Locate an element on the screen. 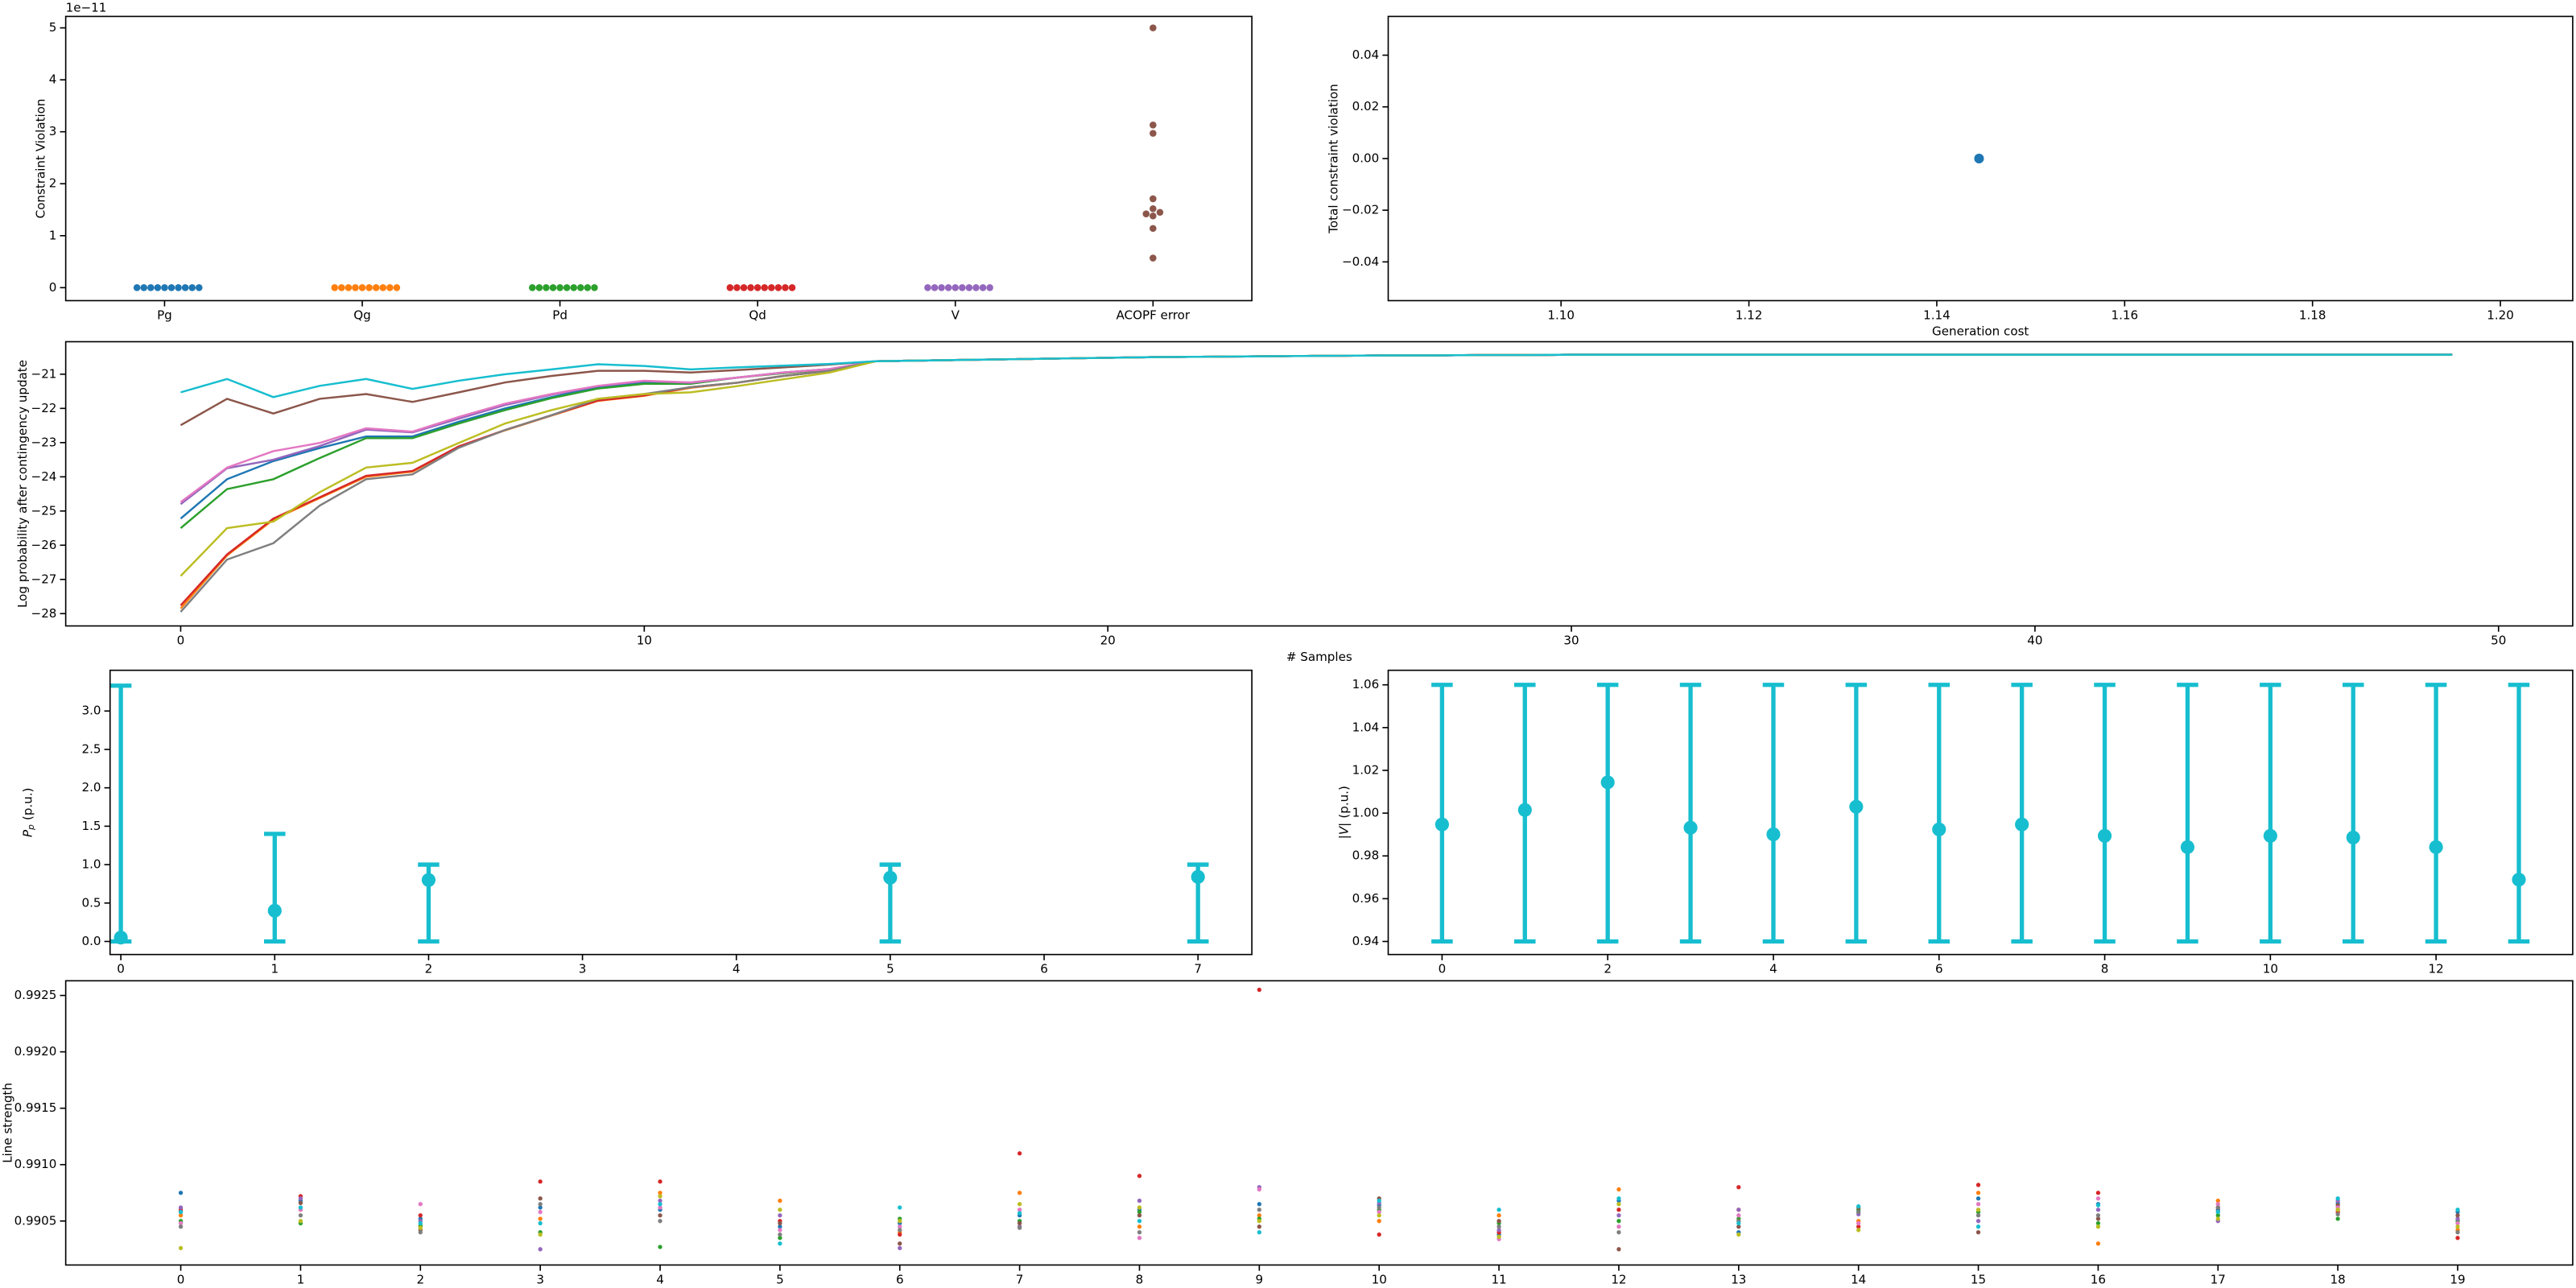 Image resolution: width=2576 pixels, height=1288 pixels. y-tick-label: 0.96 is located at coordinates (1366, 898).